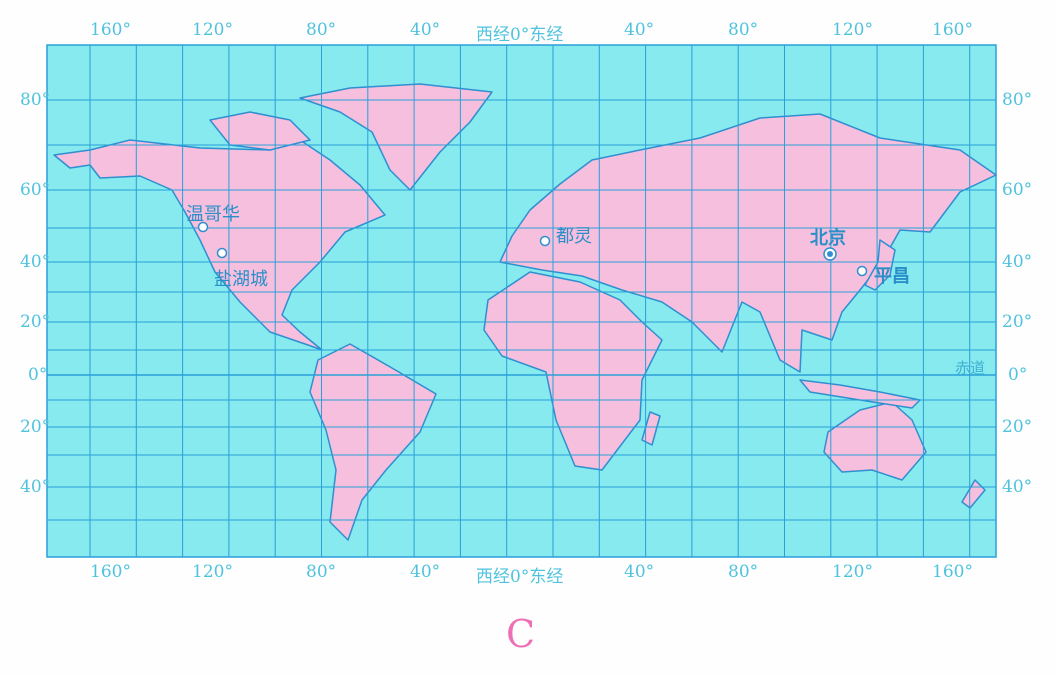 The image size is (1056, 676). Describe the element at coordinates (828, 238) in the screenshot. I see `city-label-beijing: 北京` at that location.